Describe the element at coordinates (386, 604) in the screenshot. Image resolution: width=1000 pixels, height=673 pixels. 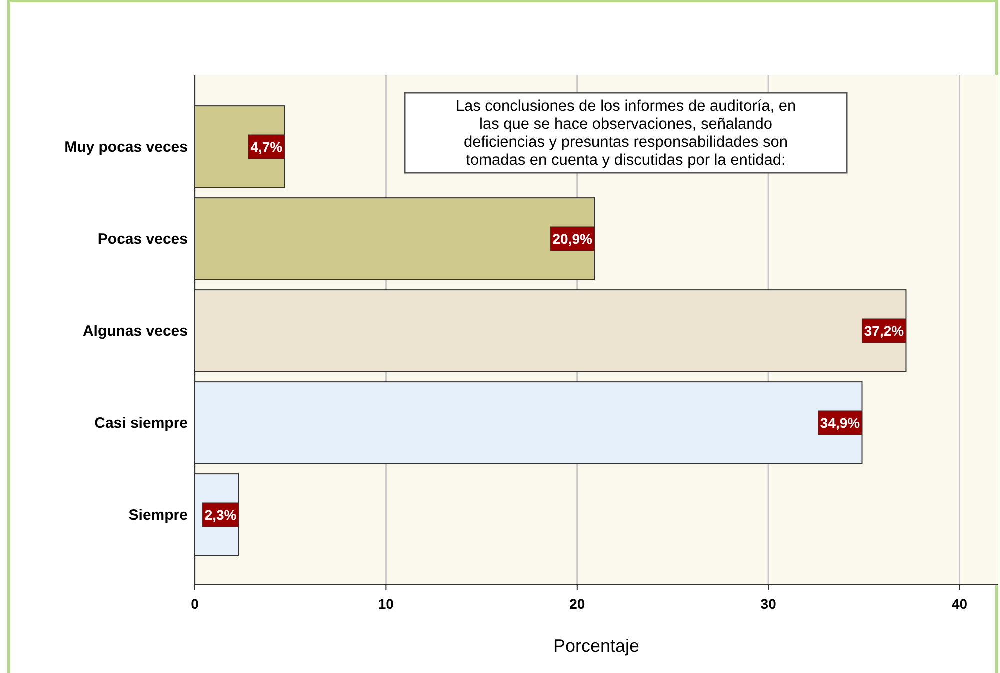
I see `x-tick-label: 10` at that location.